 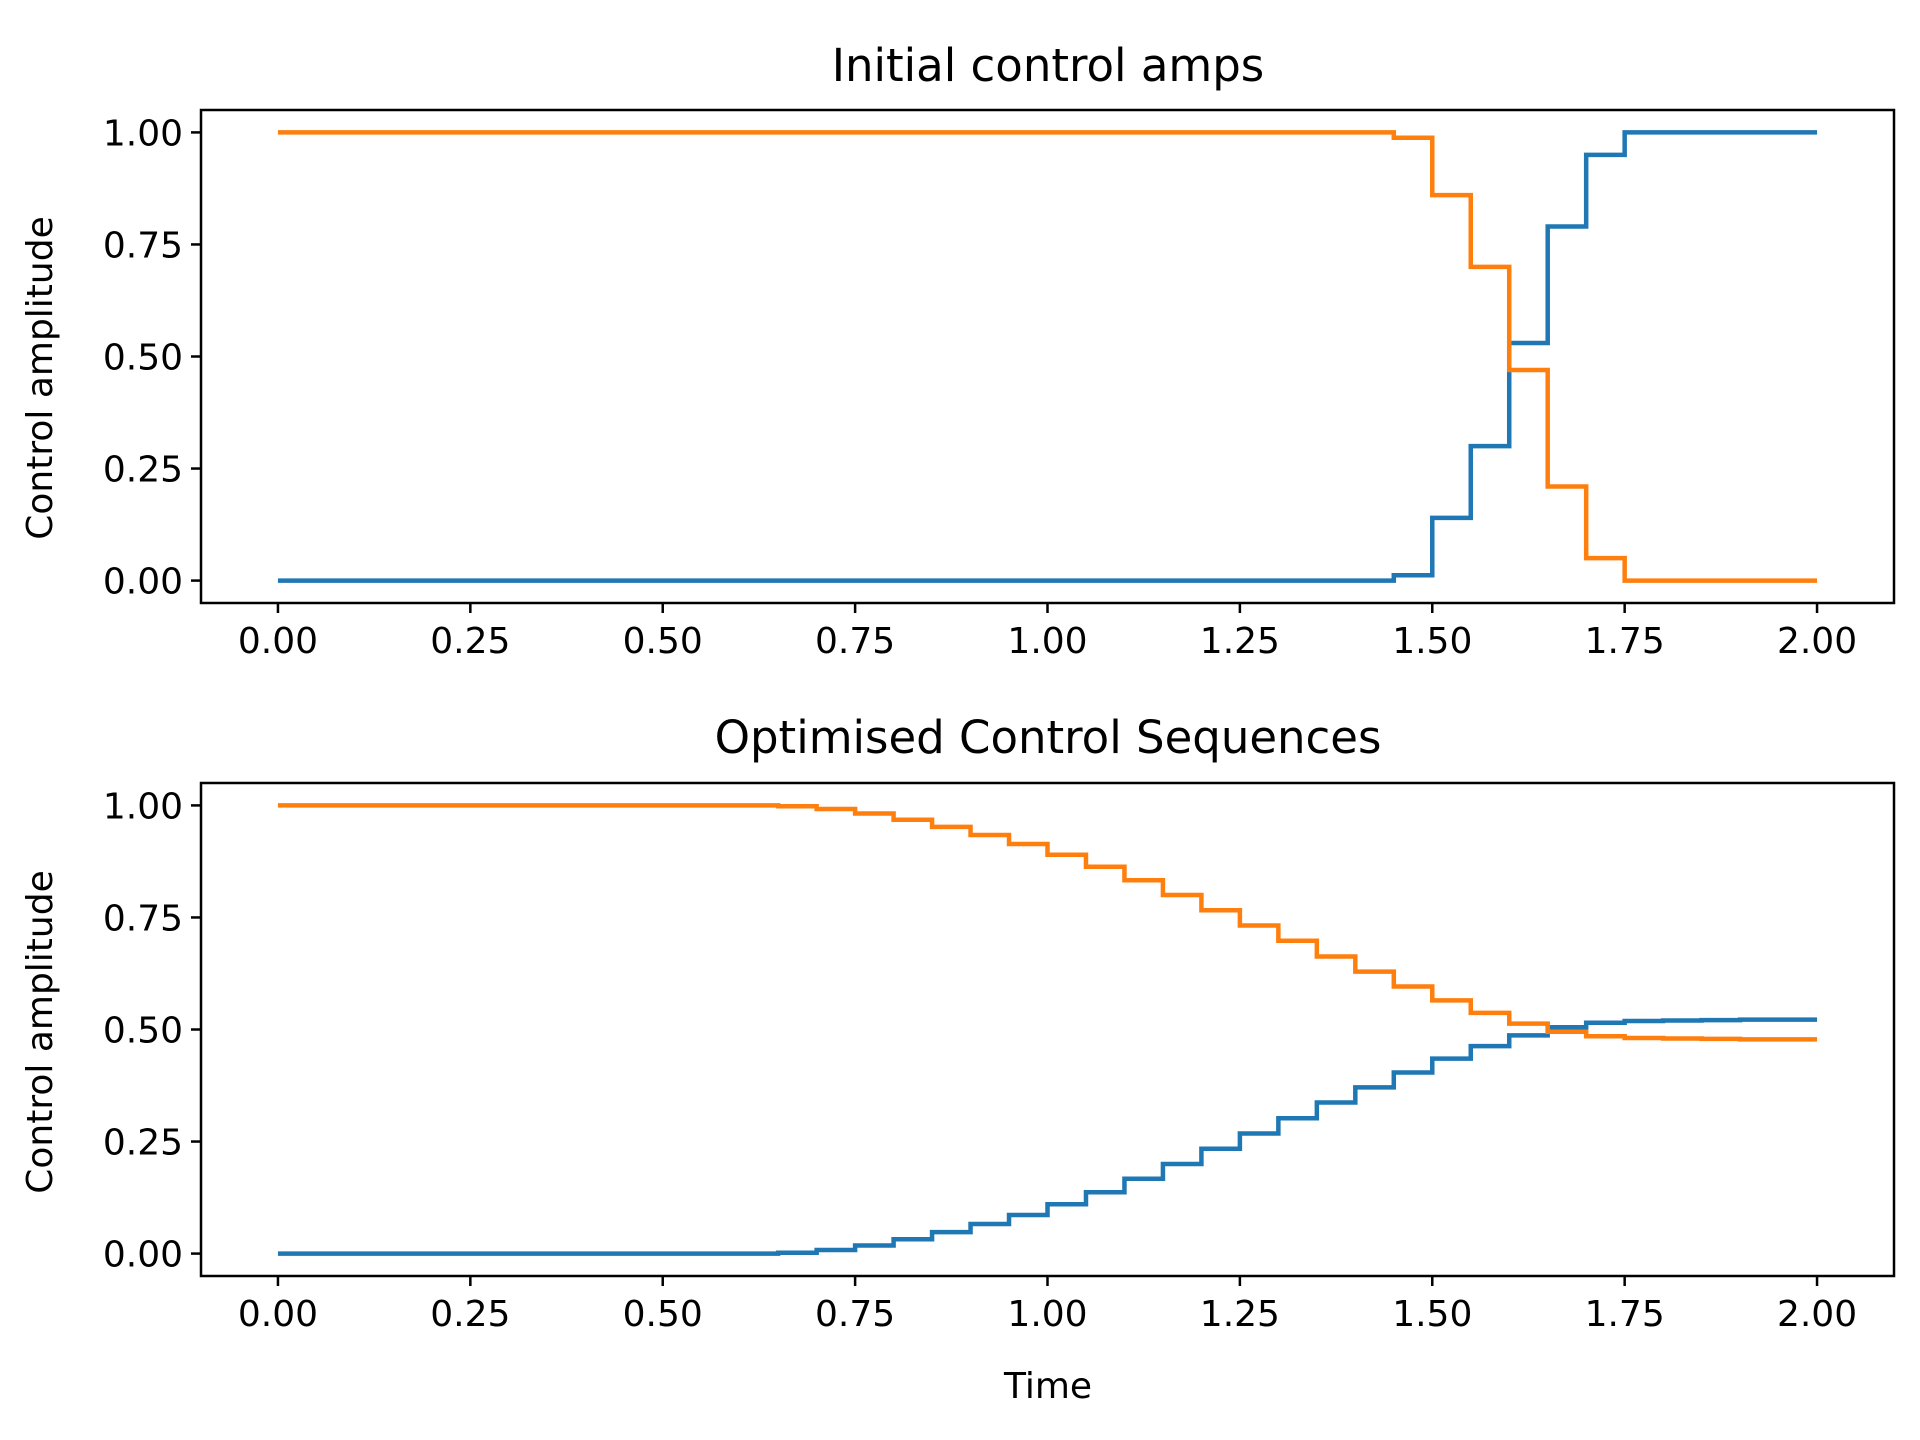 What do you see at coordinates (1048, 65) in the screenshot?
I see `subplot-title: Initial control amps` at bounding box center [1048, 65].